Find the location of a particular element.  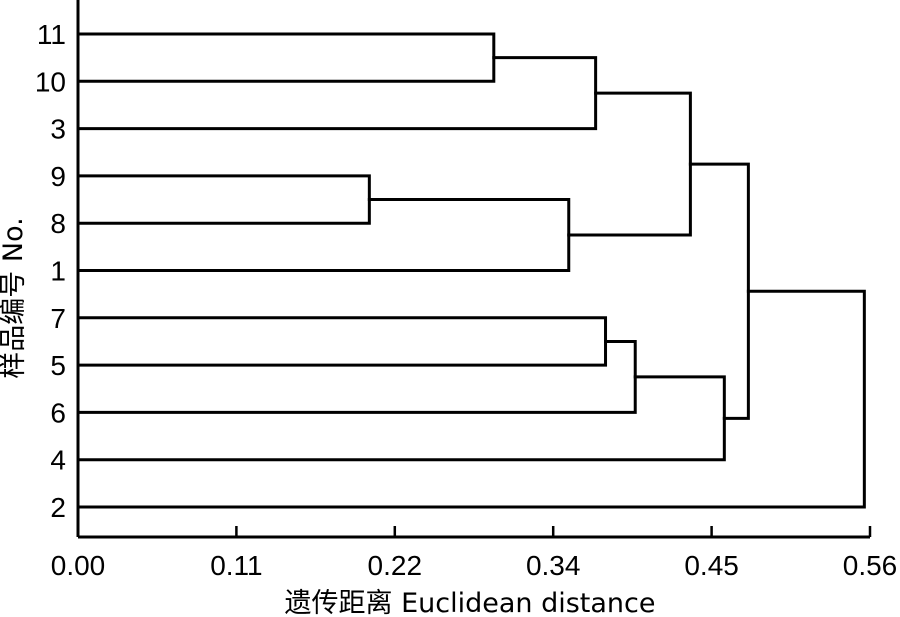

dendrogram-branch-c4 is located at coordinates (323, 235).